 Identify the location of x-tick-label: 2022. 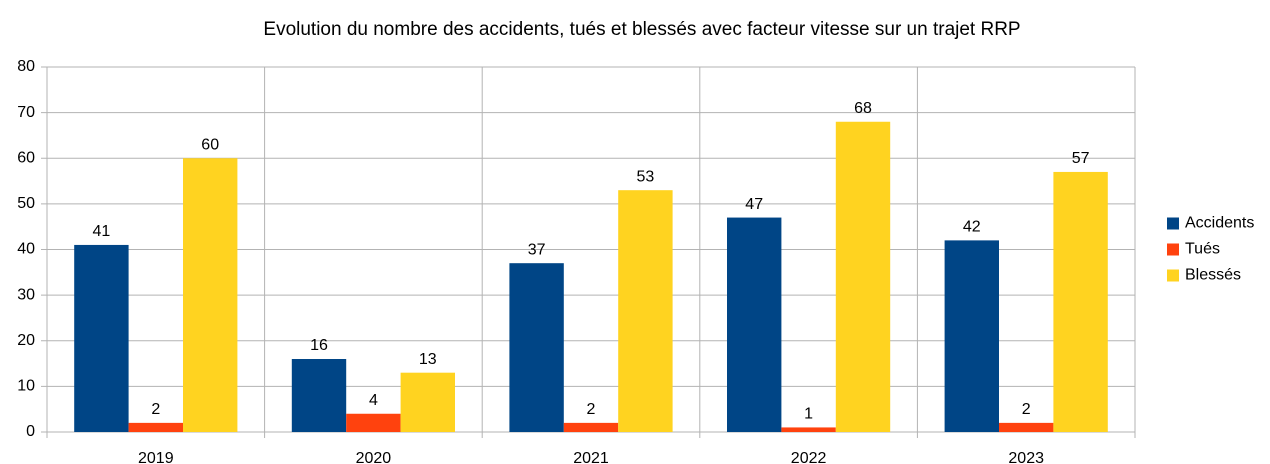
(809, 457).